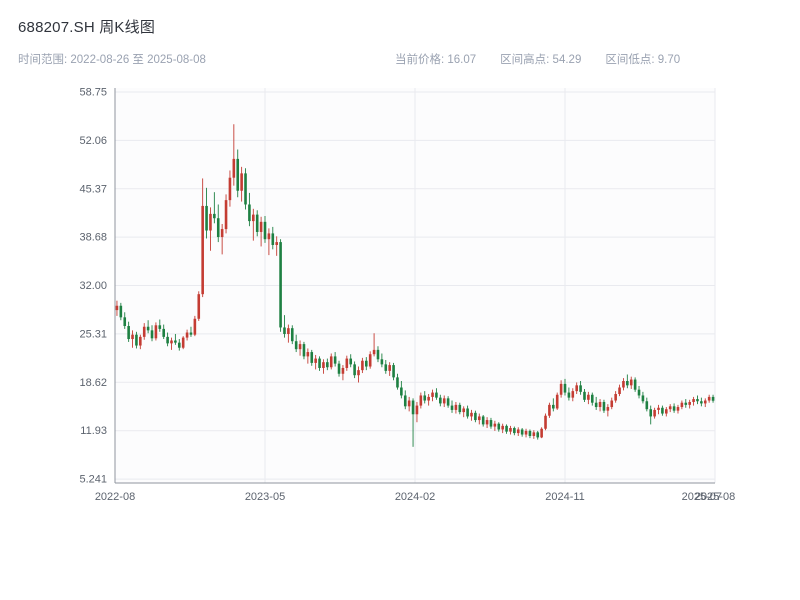  I want to click on svg-text: 25.31, so click(93, 334).